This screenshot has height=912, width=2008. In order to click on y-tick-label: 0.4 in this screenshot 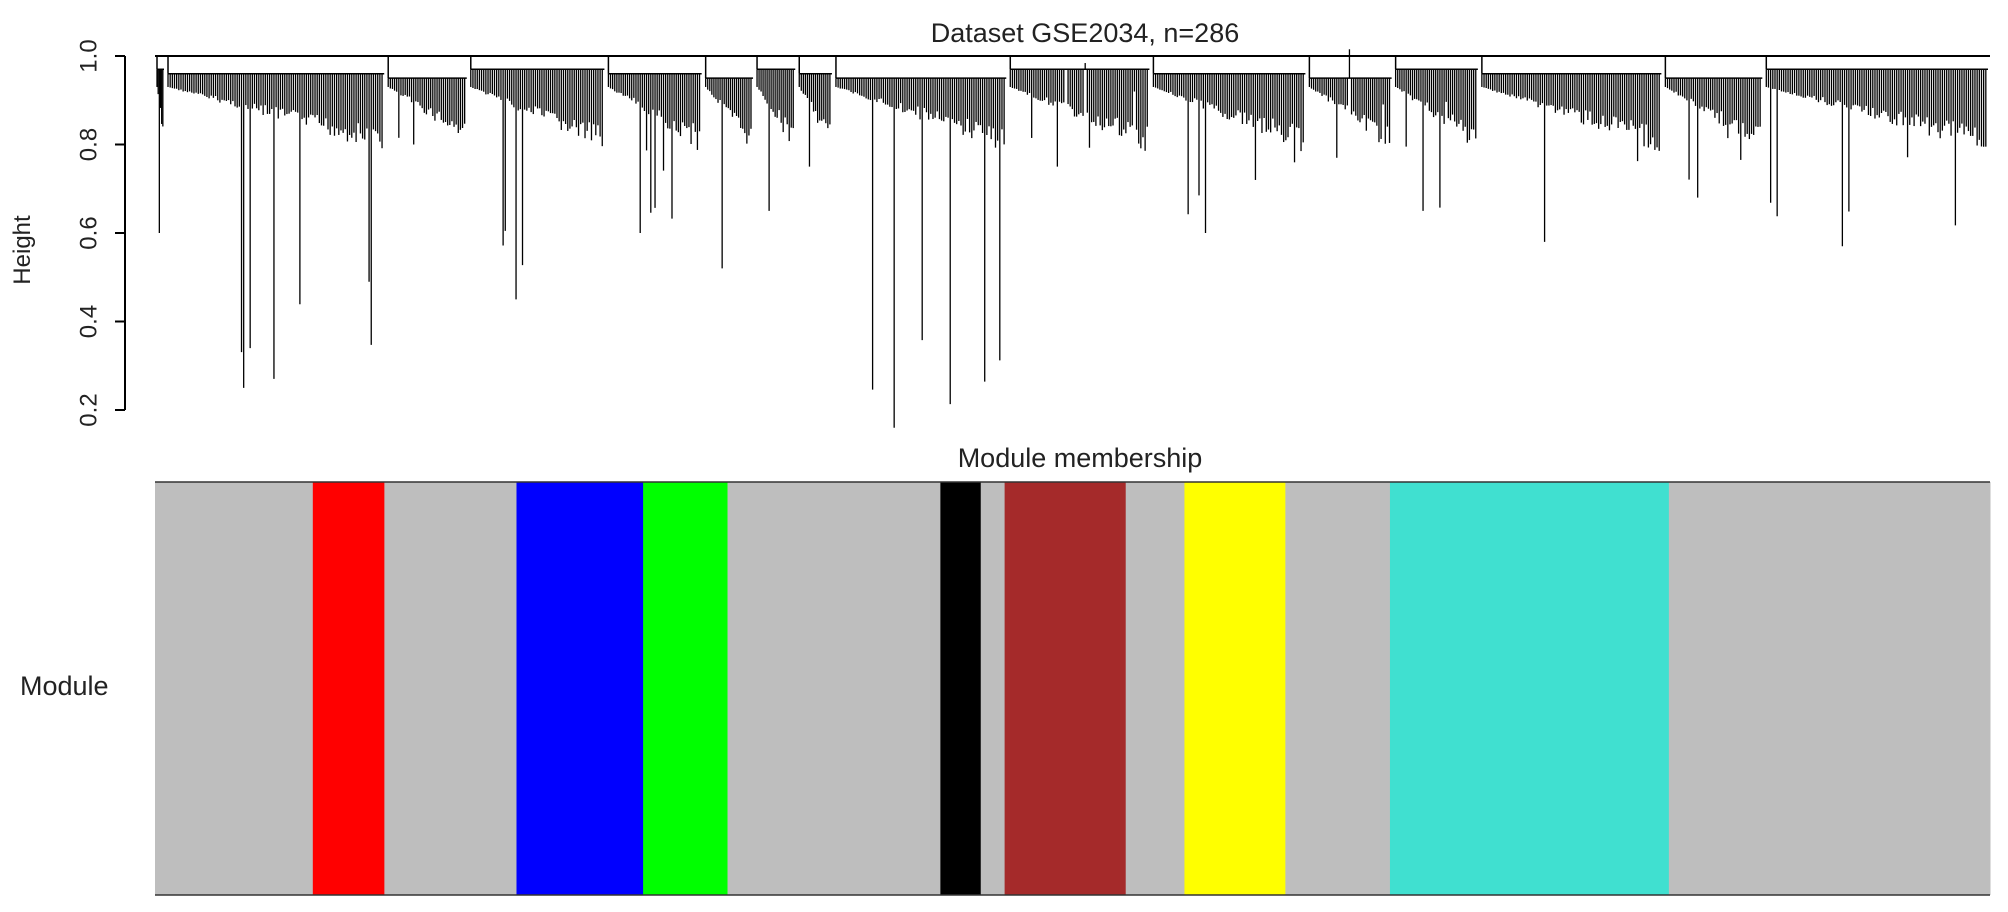, I will do `click(88, 321)`.